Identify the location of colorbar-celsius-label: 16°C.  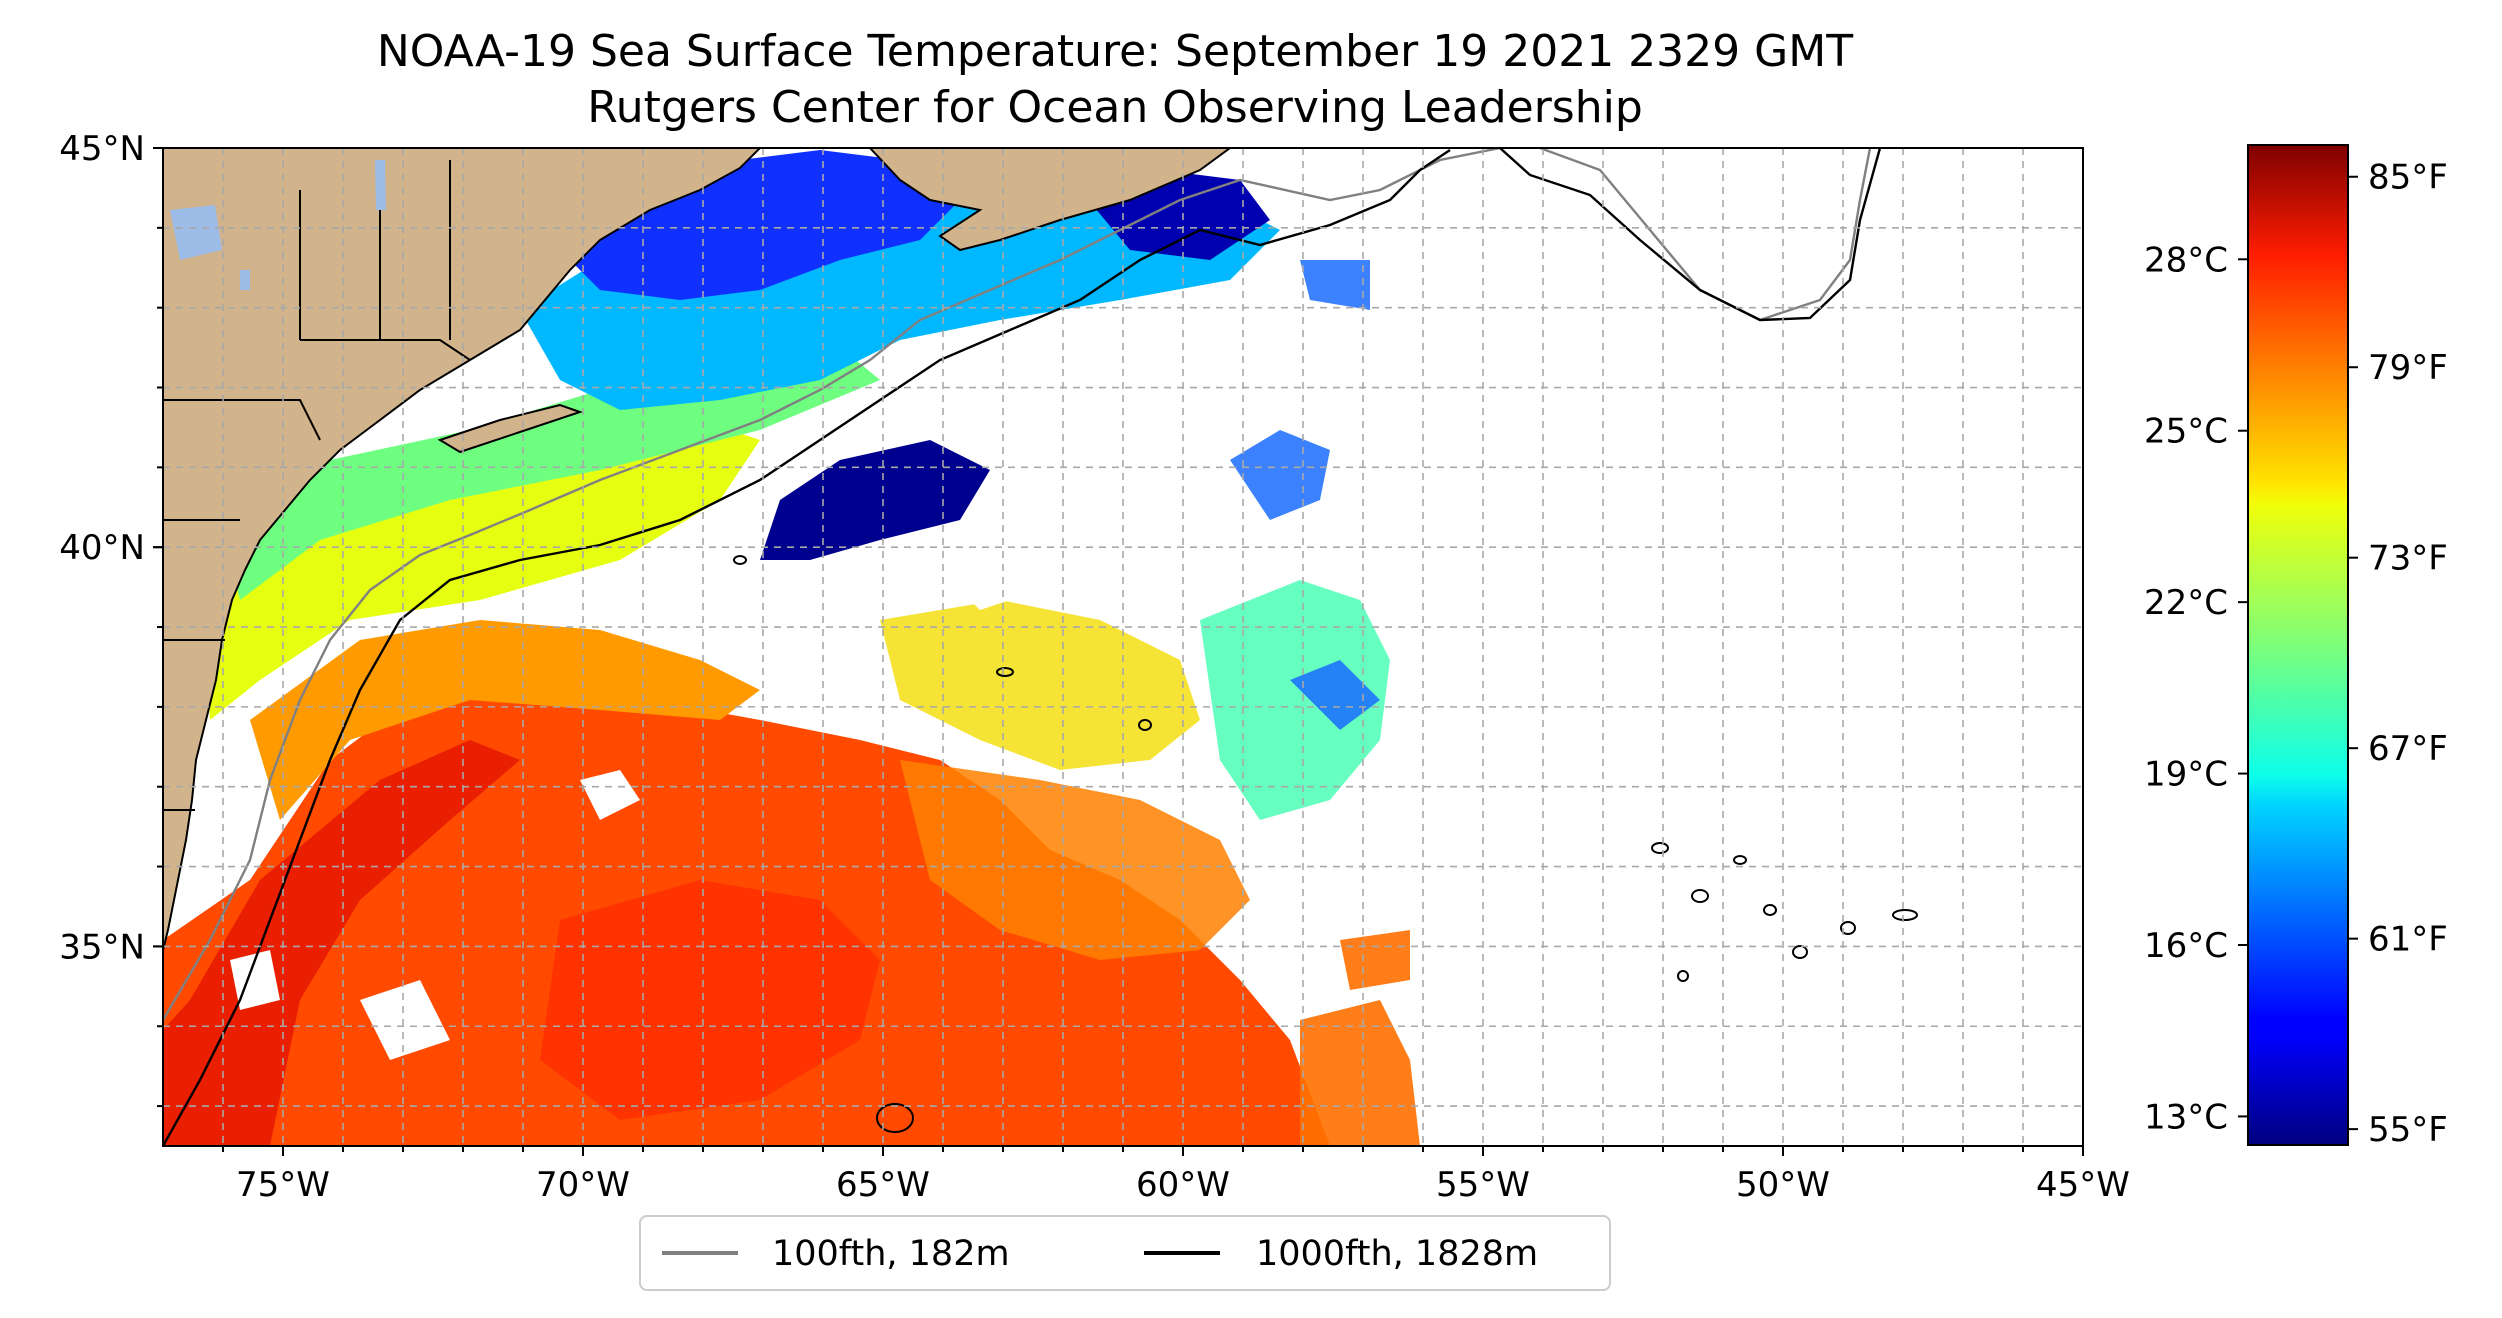
(2186, 946).